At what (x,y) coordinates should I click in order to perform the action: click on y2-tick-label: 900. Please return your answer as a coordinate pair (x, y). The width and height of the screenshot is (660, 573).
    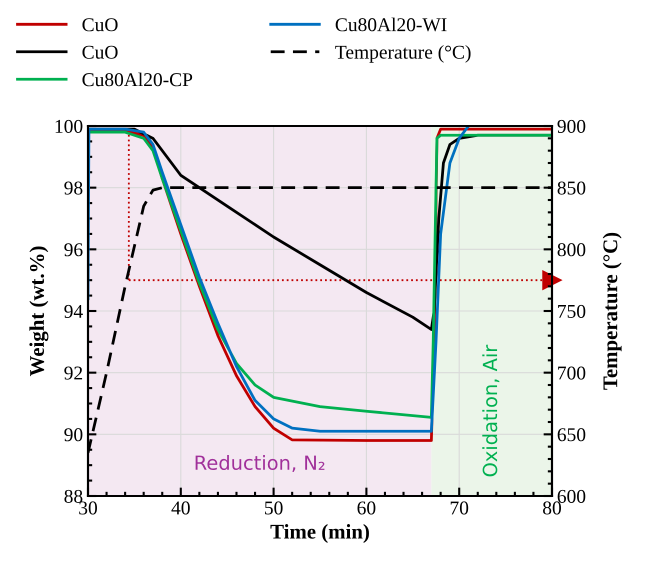
    Looking at the image, I should click on (571, 126).